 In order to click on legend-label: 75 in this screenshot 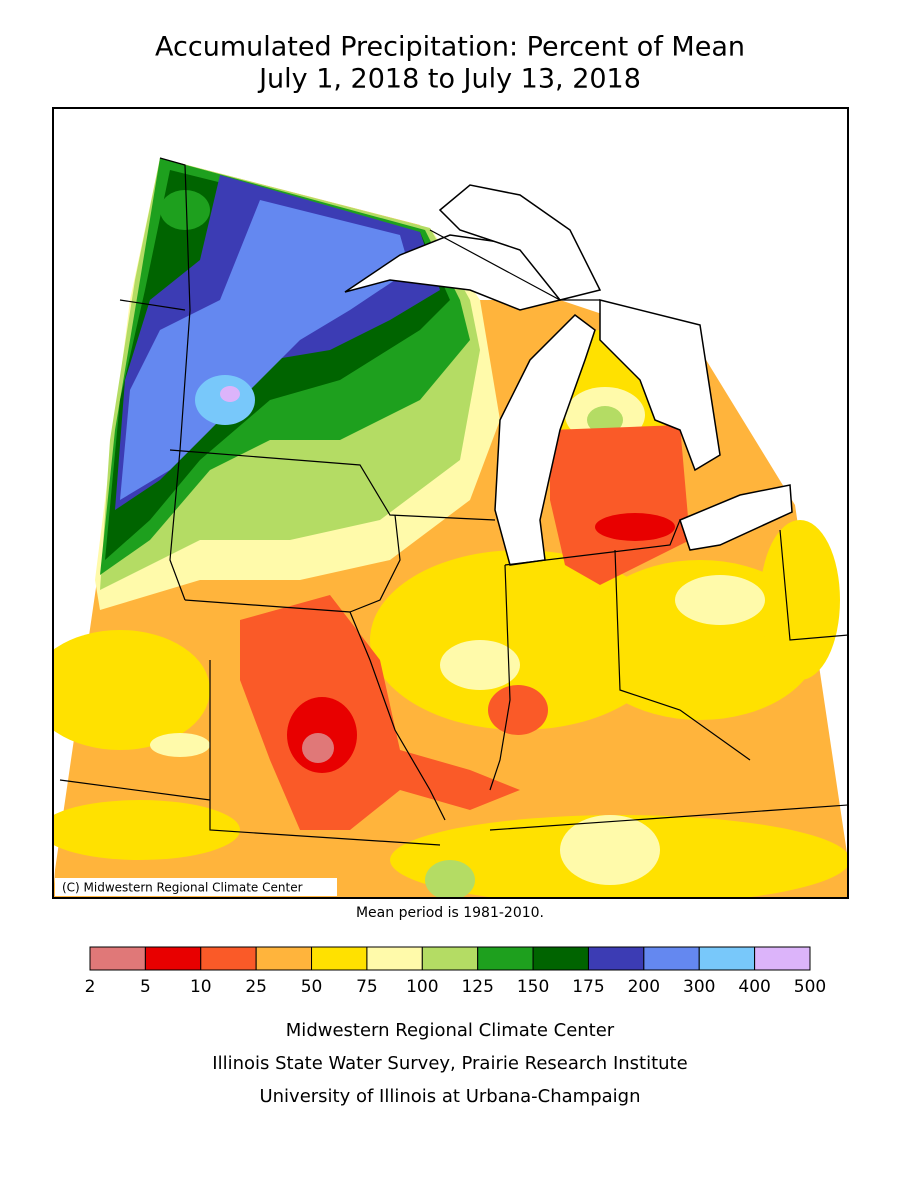, I will do `click(367, 987)`.